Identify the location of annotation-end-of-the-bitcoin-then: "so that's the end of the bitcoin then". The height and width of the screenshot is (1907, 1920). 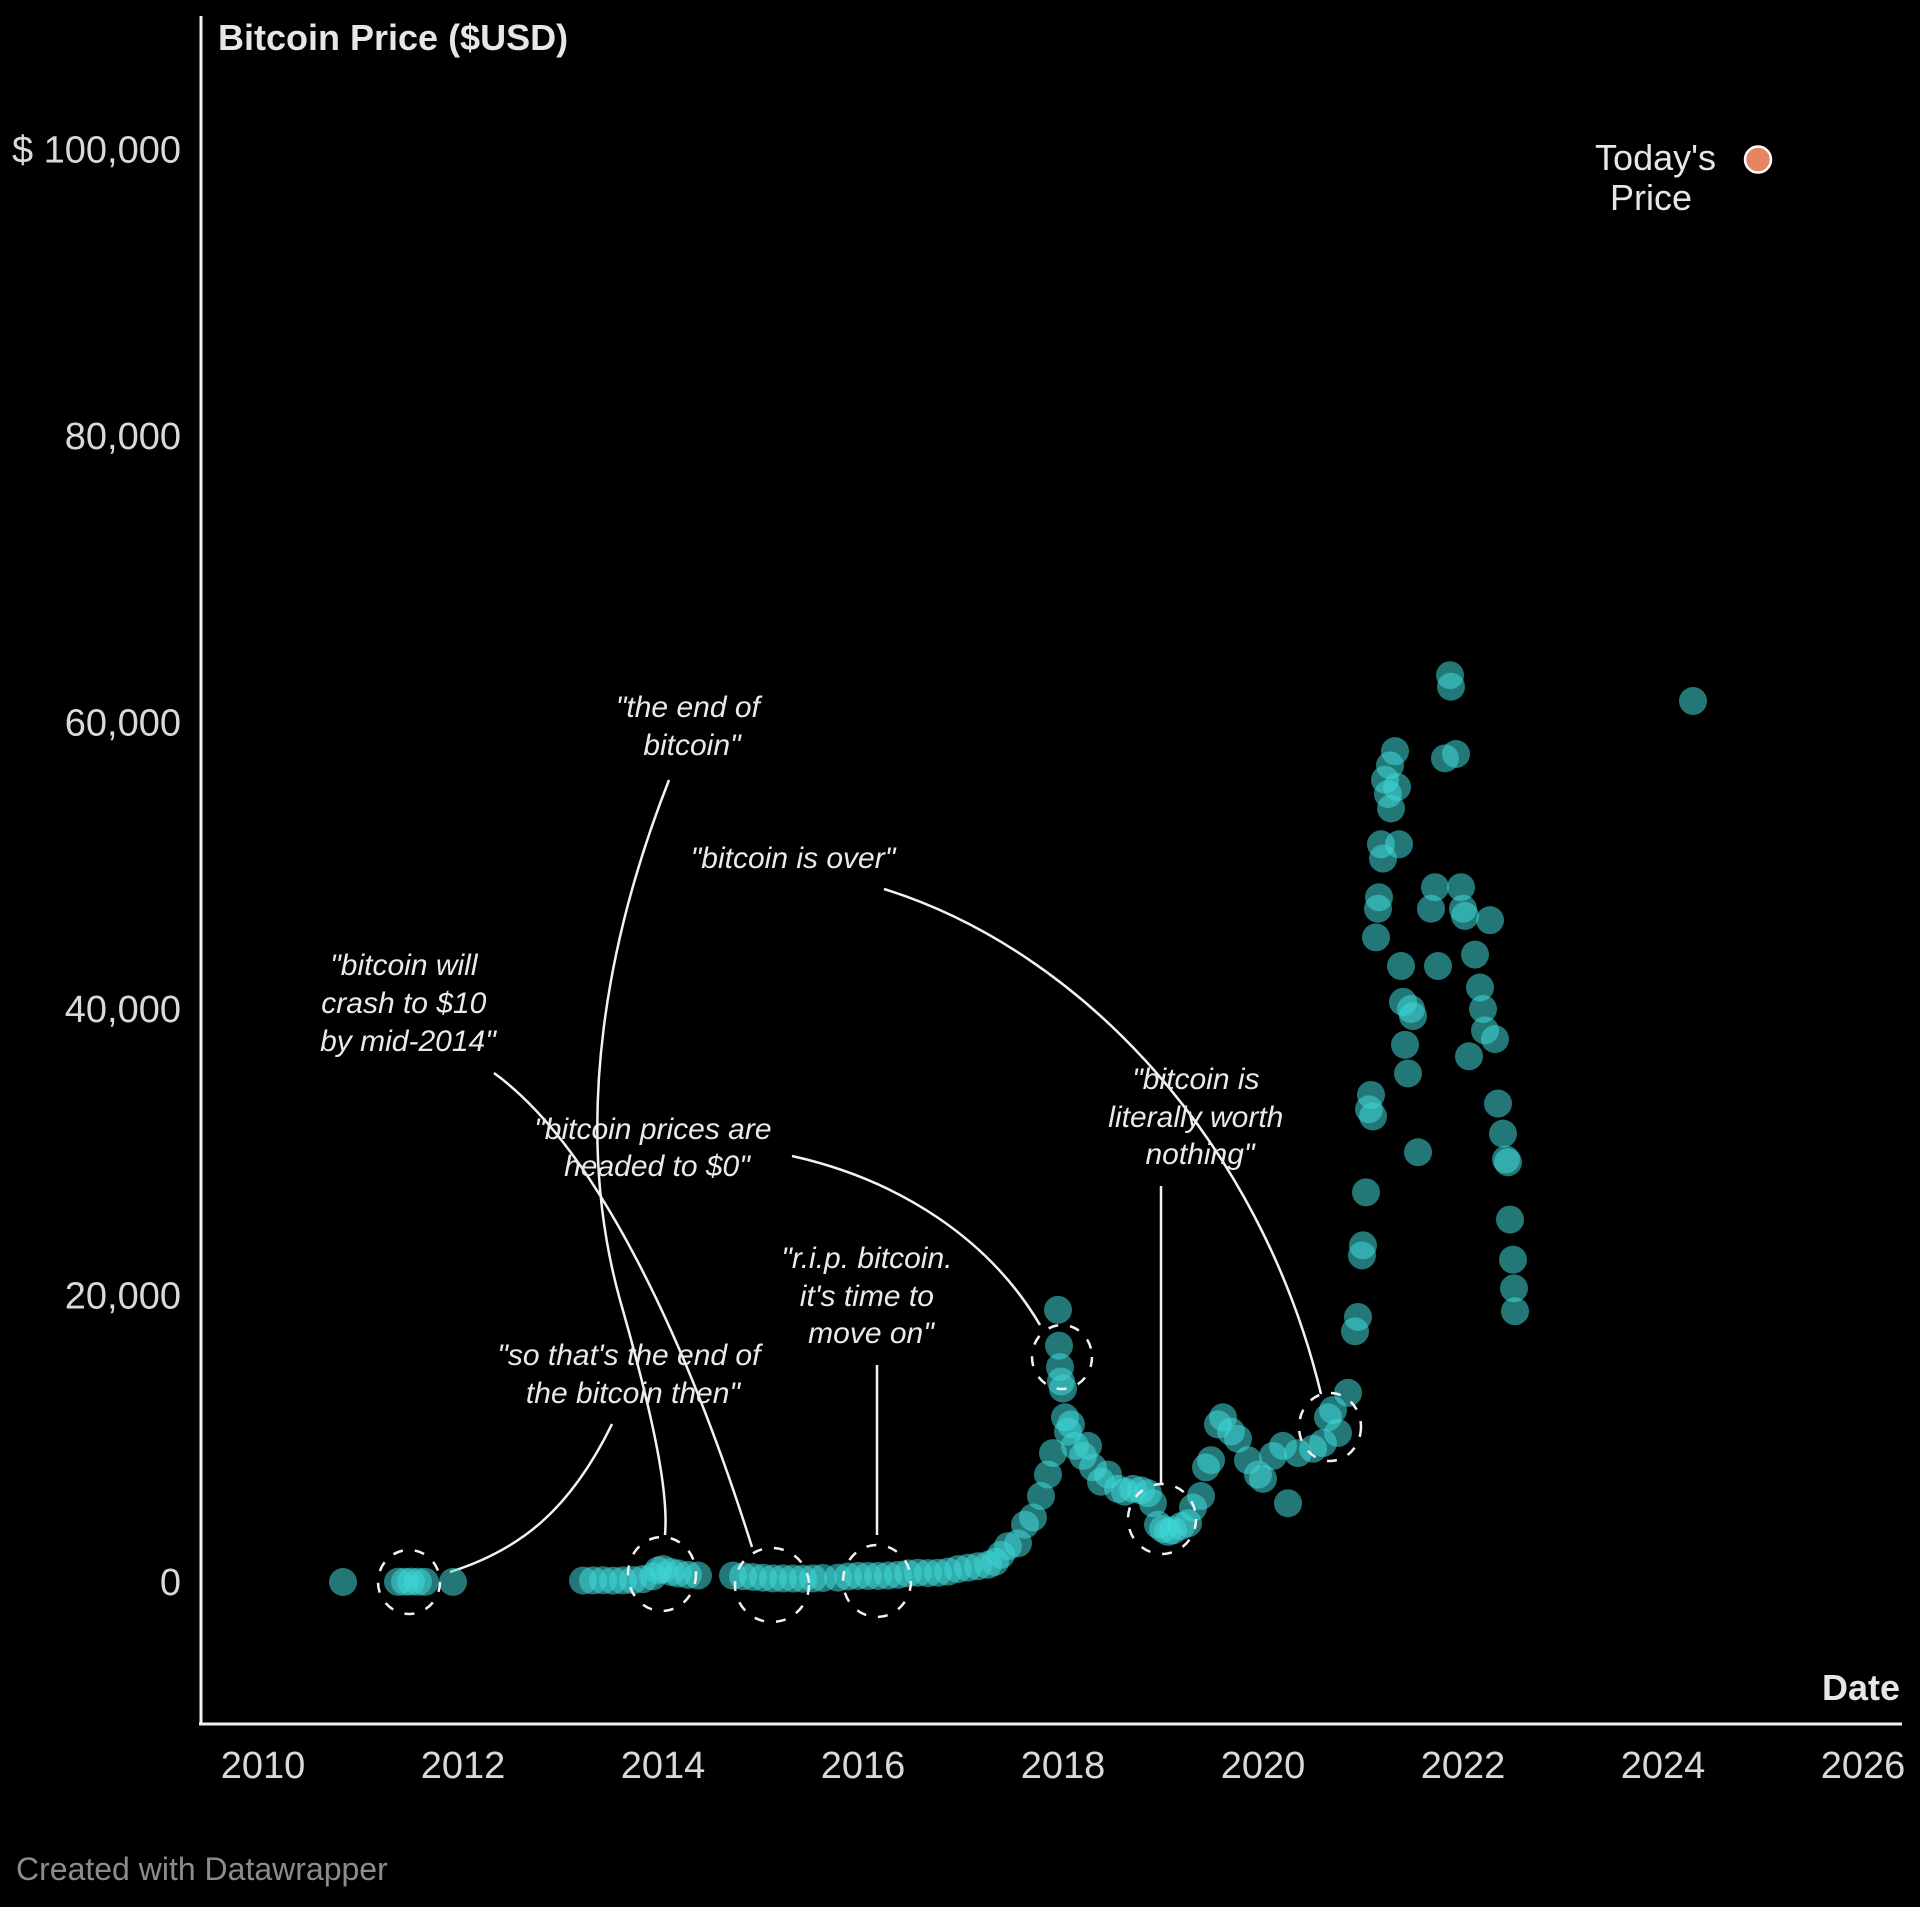
(633, 1374).